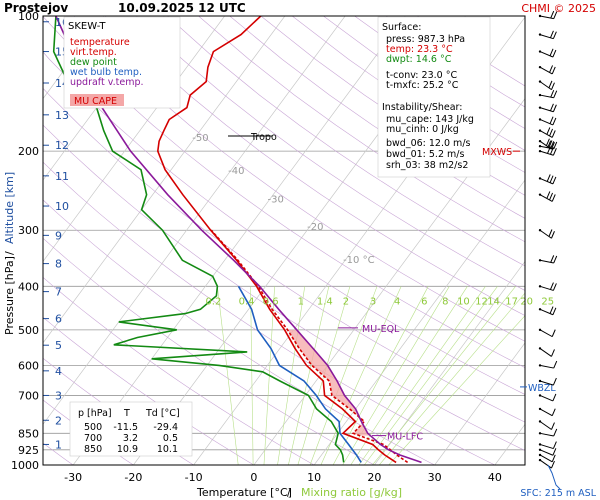 Image resolution: width=600 pixels, height=500 pixels. Describe the element at coordinates (263, 137) in the screenshot. I see `tropopause-label: Tropo` at that location.